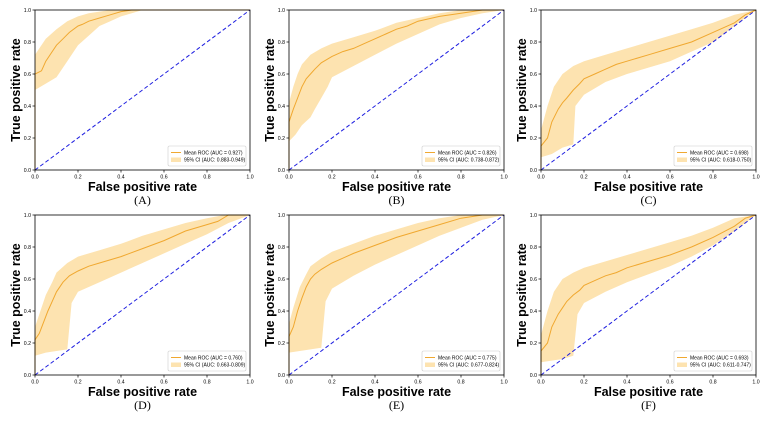 The image size is (771, 424). I want to click on legend-ci-label: 95% CI (AUC: 0.611-0.747), so click(720, 366).